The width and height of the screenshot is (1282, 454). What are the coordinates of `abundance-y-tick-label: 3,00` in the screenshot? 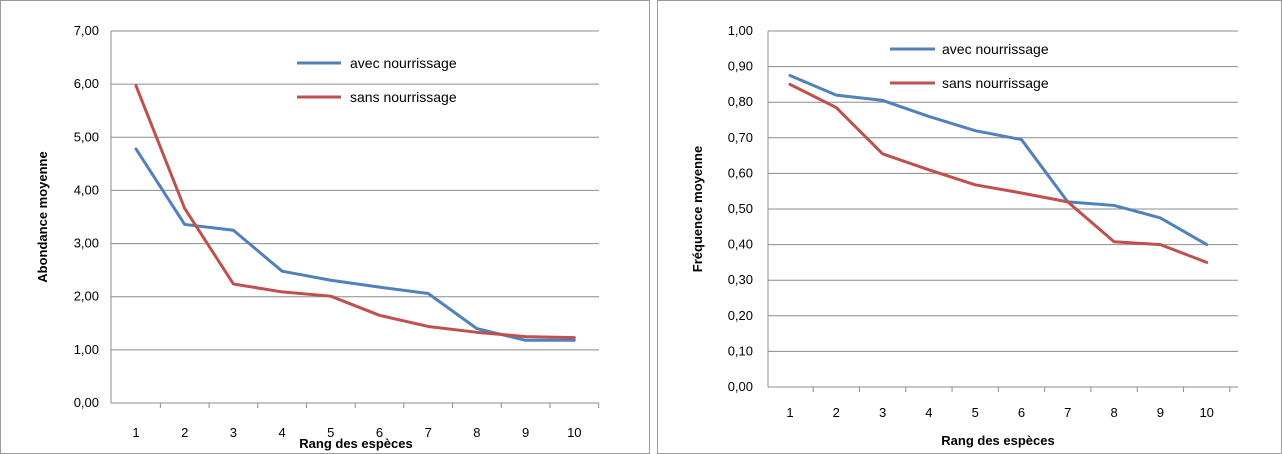 It's located at (86, 243).